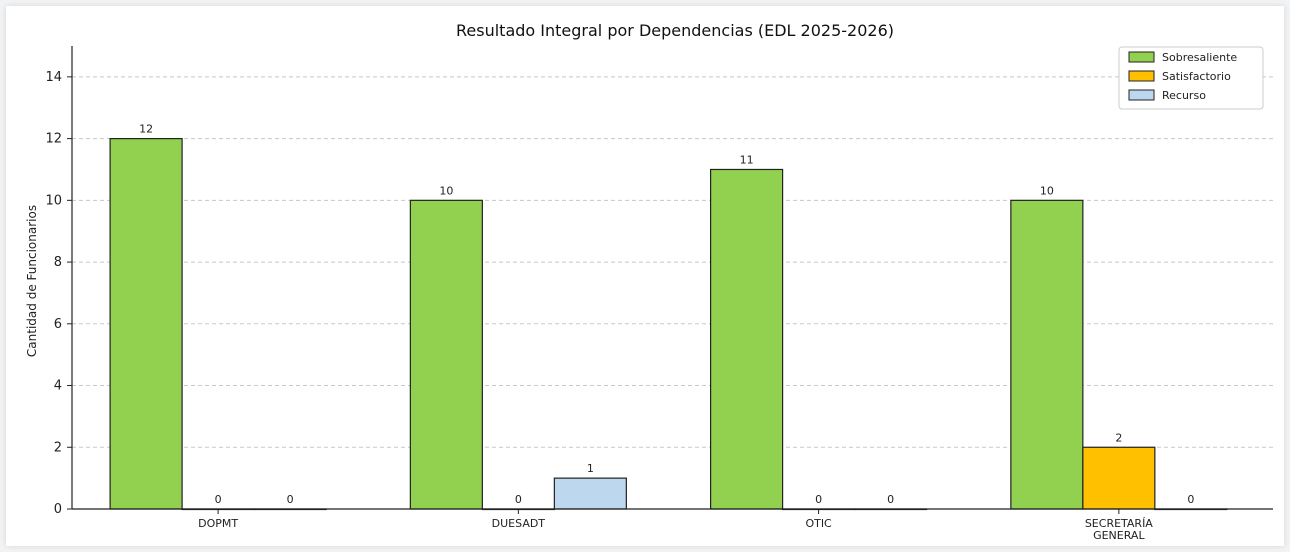 Image resolution: width=1290 pixels, height=552 pixels. I want to click on data-label-satisfactorio-1: 0, so click(518, 499).